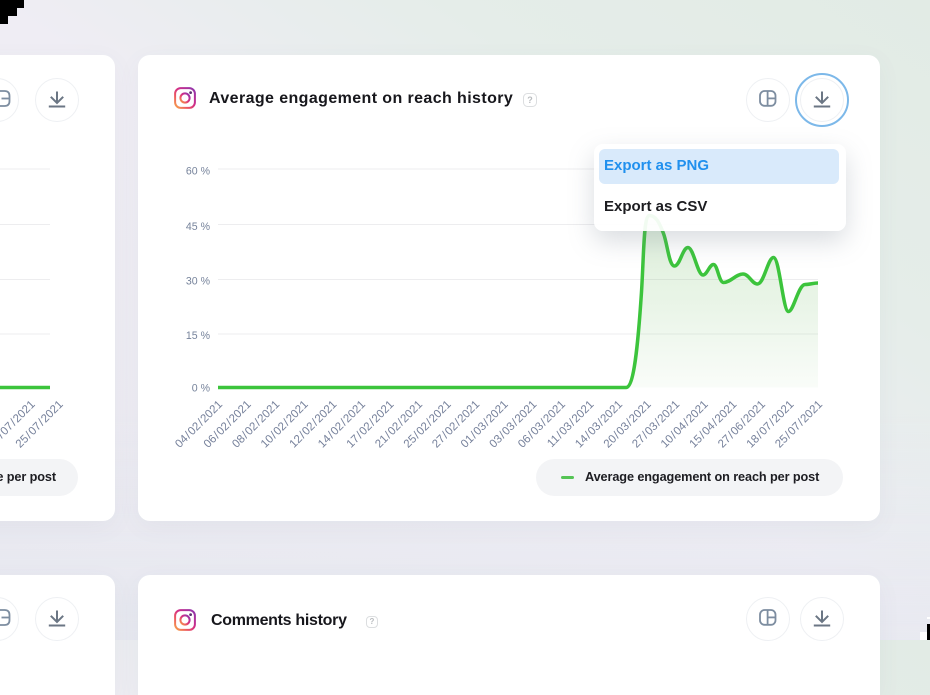  Describe the element at coordinates (198, 336) in the screenshot. I see `svg-text: 15 %` at that location.